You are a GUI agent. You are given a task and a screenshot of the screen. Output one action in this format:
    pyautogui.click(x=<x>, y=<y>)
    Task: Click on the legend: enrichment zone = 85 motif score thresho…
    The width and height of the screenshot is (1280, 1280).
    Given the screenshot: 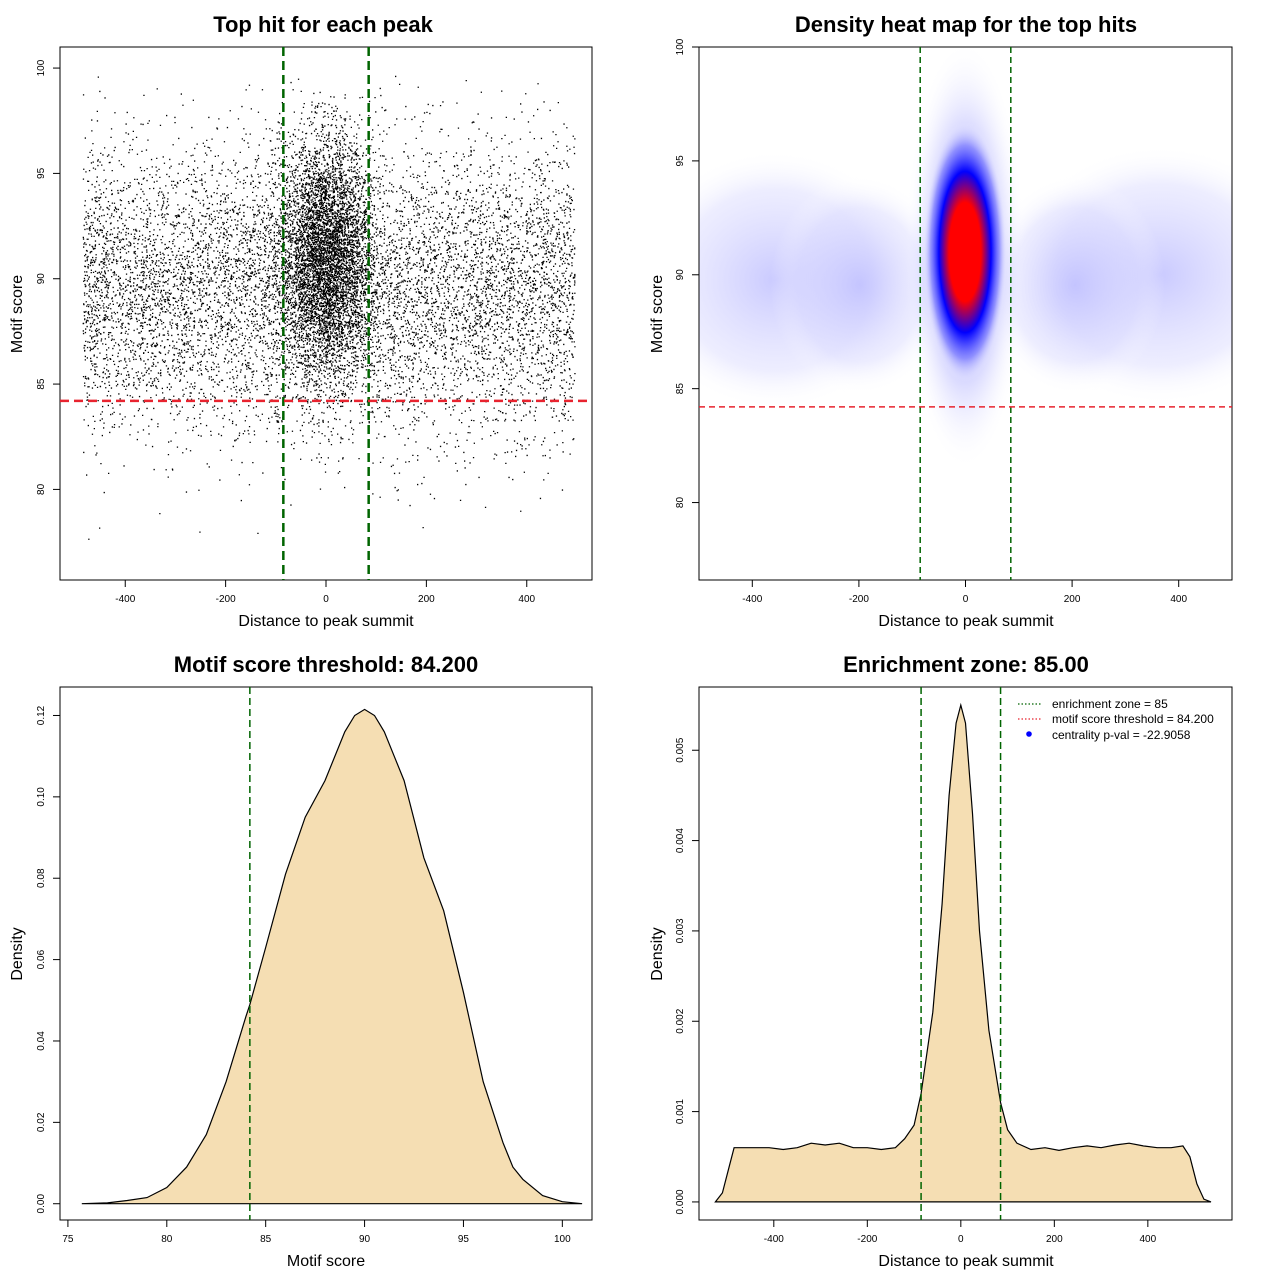 What is the action you would take?
    pyautogui.click(x=1116, y=719)
    